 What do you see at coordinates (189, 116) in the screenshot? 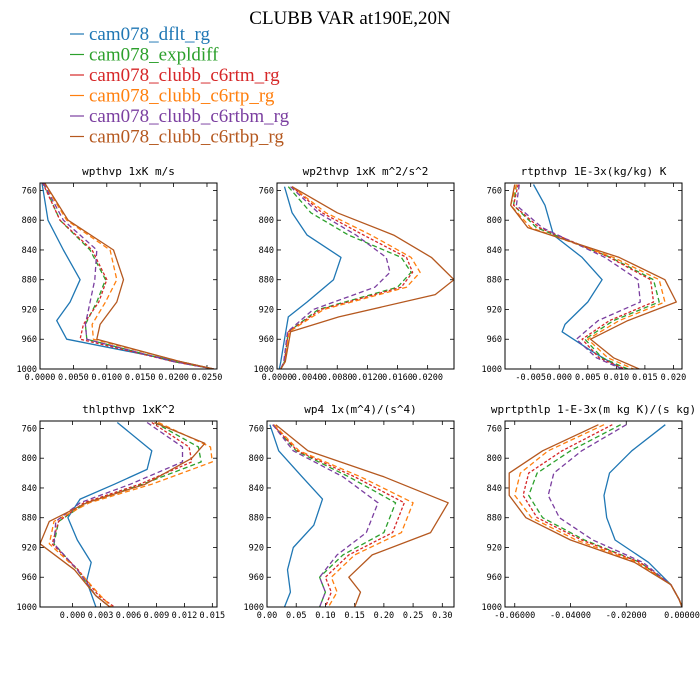
I see `legend-entry: cam078_clubb_c6rtbm_rg` at bounding box center [189, 116].